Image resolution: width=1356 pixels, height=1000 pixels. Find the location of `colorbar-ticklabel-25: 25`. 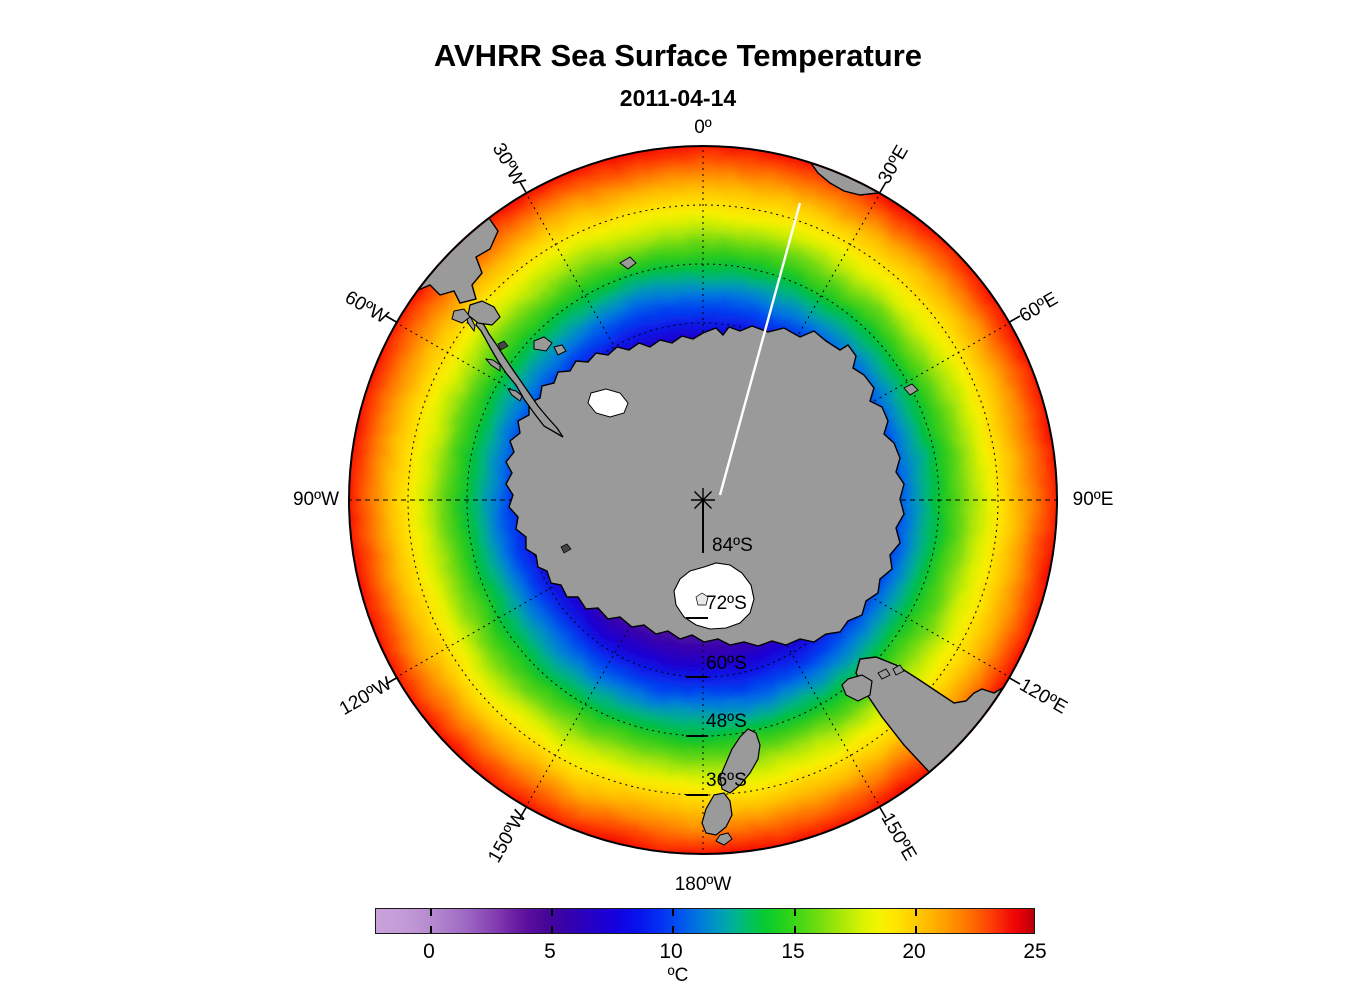

colorbar-ticklabel-25: 25 is located at coordinates (1035, 951).